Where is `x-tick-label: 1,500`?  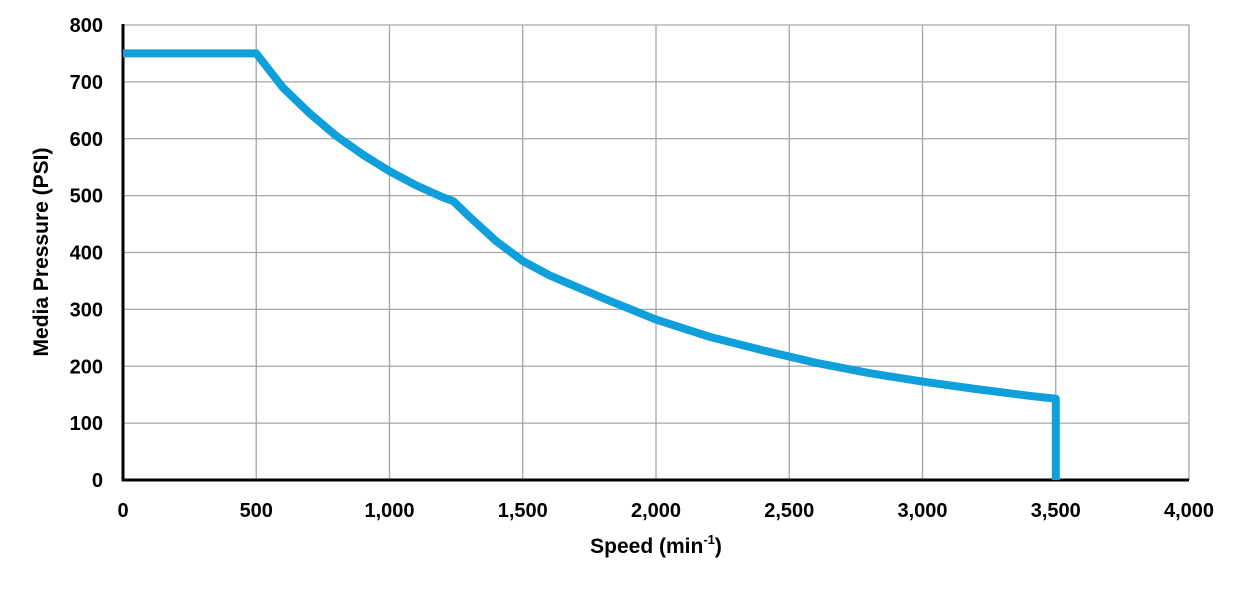 x-tick-label: 1,500 is located at coordinates (523, 511).